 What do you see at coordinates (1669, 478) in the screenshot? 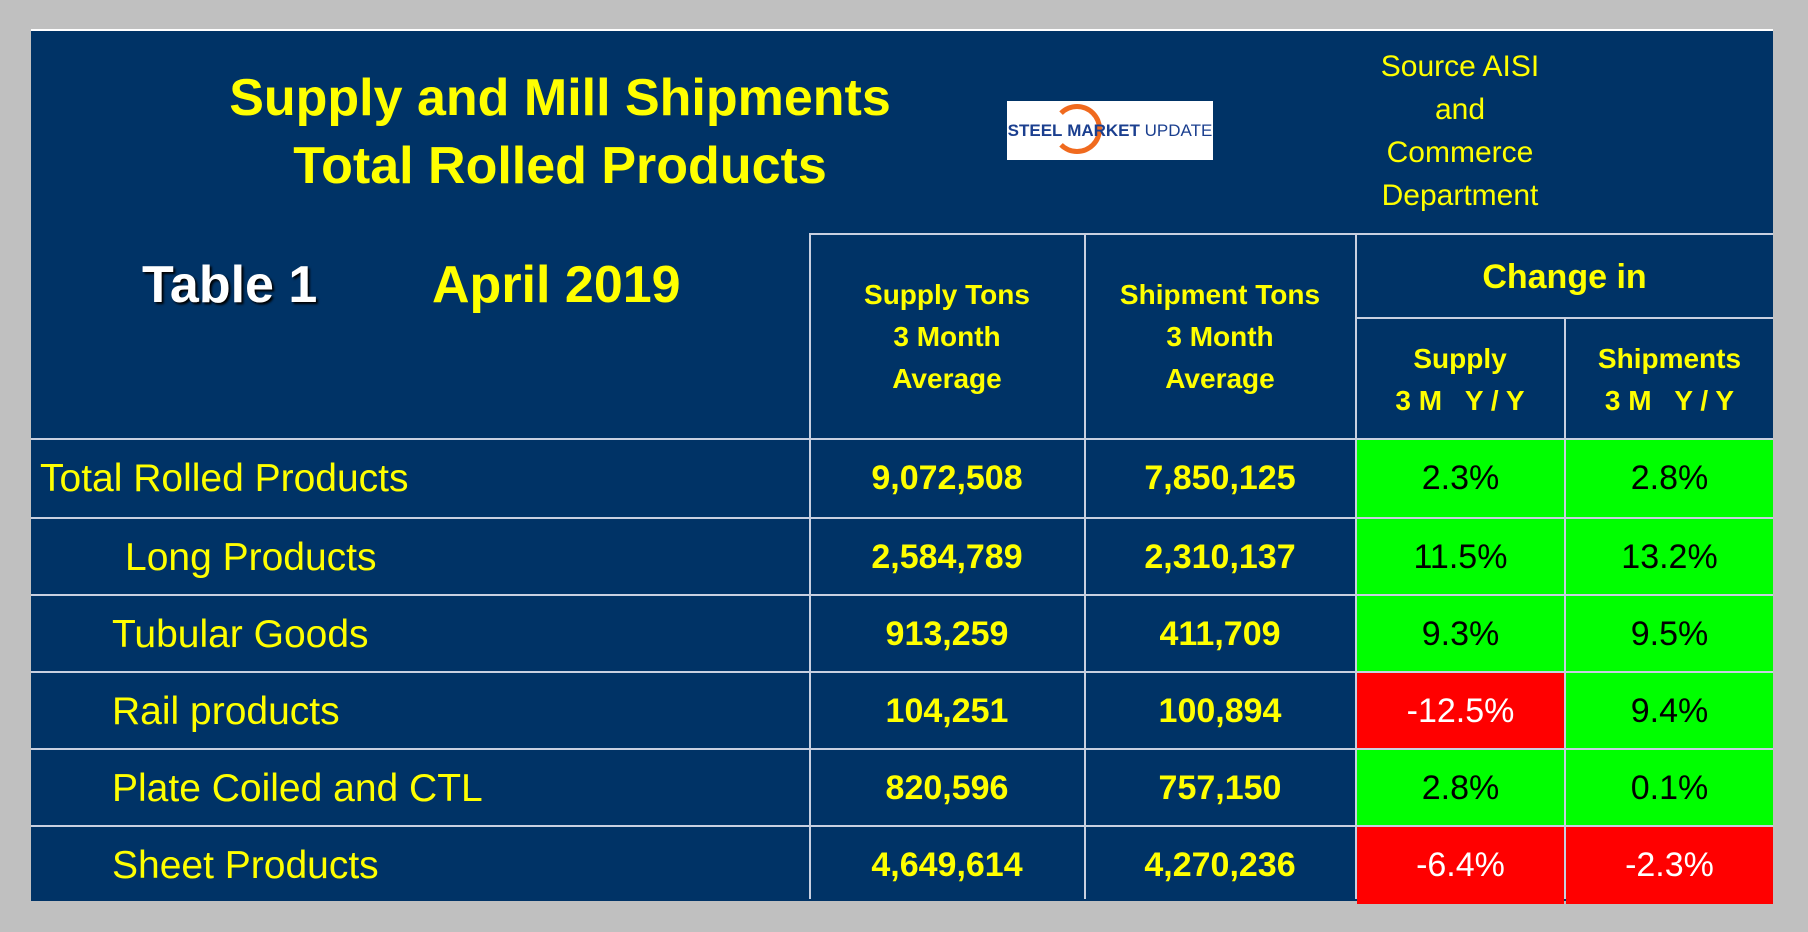
I see `shipments-change-cell: 2.8%` at bounding box center [1669, 478].